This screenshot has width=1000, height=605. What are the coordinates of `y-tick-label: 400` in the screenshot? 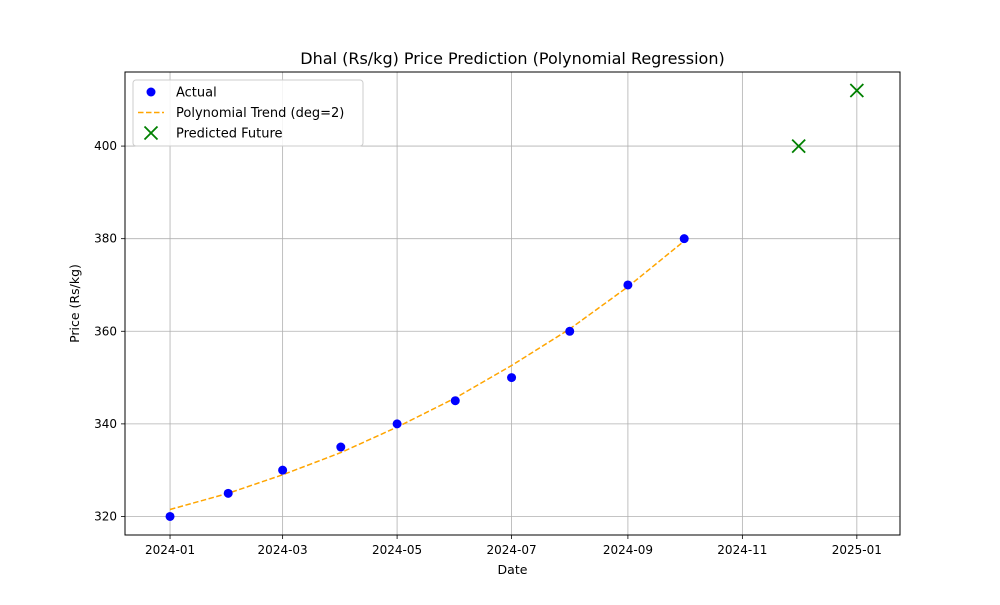 It's located at (105, 146).